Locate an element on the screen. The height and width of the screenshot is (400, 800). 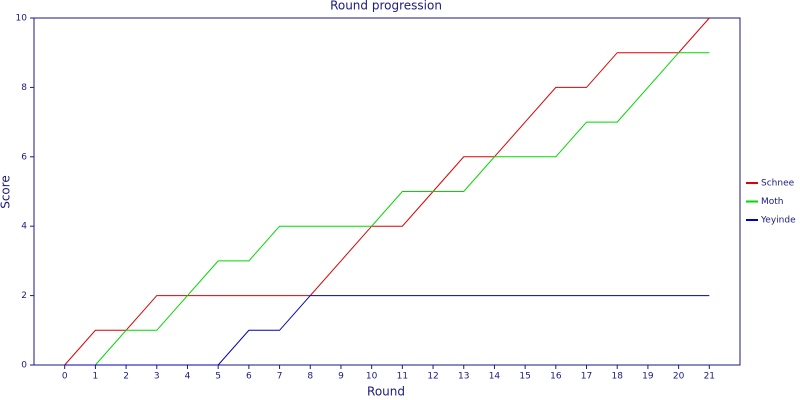
x-tick-label: 21 is located at coordinates (709, 377).